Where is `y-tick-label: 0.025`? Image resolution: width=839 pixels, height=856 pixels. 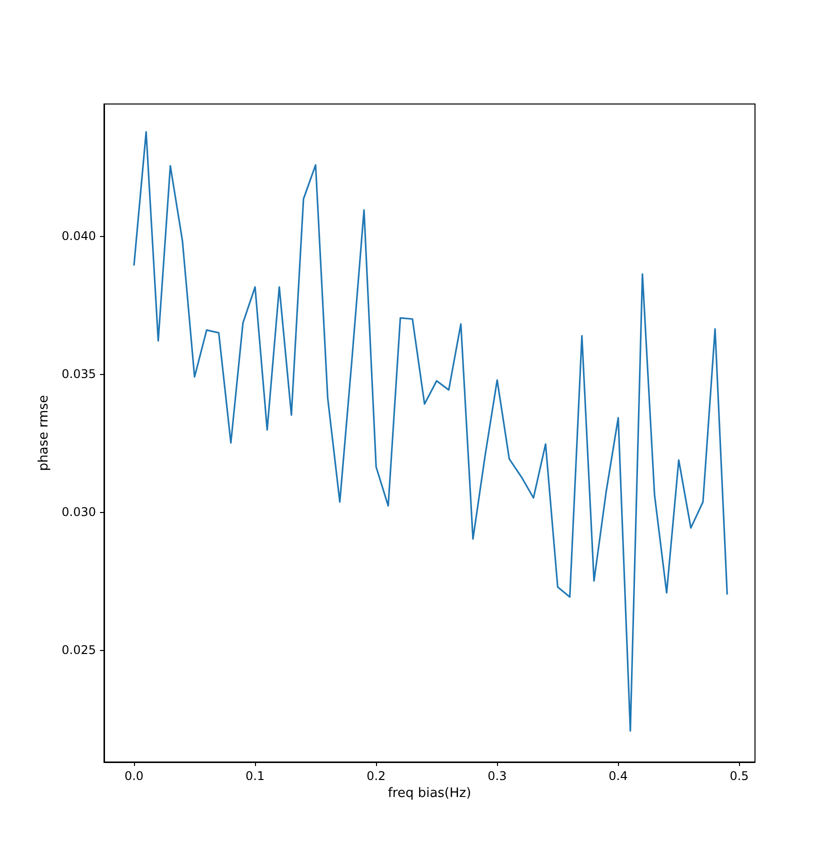 y-tick-label: 0.025 is located at coordinates (79, 649).